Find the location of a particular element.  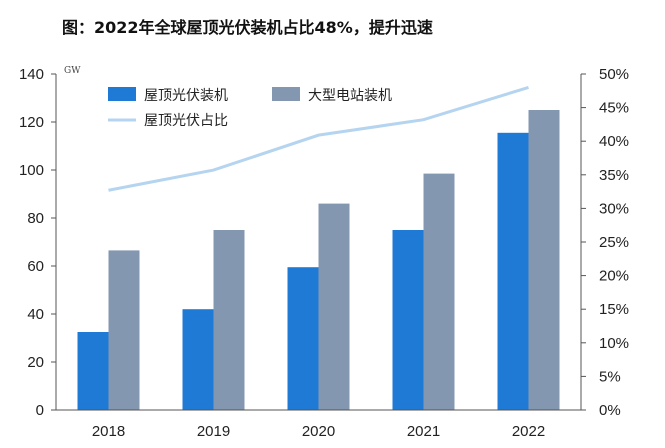

bar-utility-2021 is located at coordinates (439, 291).